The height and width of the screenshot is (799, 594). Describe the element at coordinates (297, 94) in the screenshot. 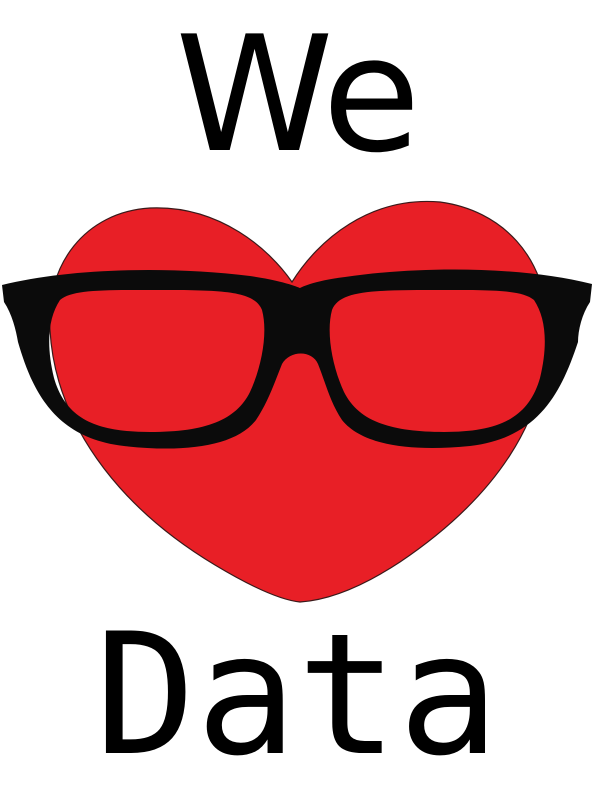

I see `headline-we: We` at that location.